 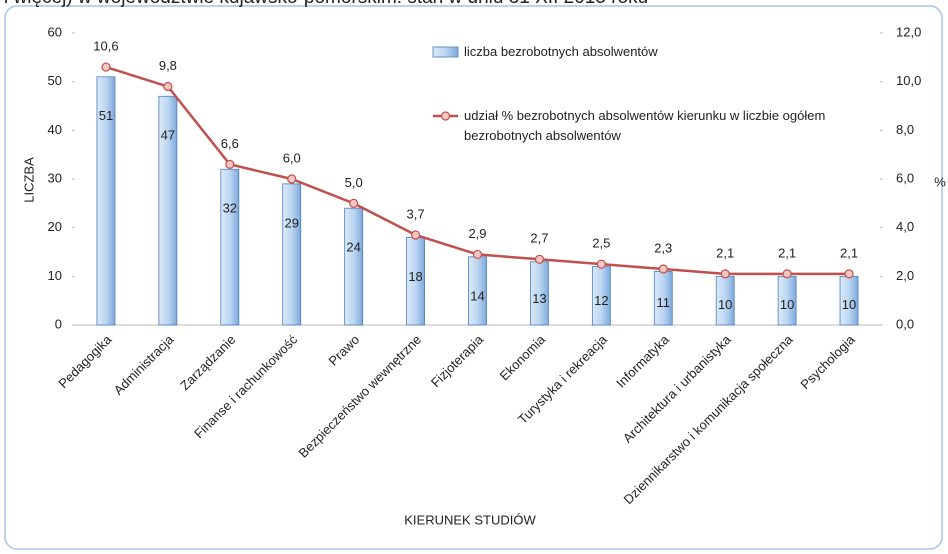 What do you see at coordinates (168, 65) in the screenshot?
I see `line-value-label: 9,8` at bounding box center [168, 65].